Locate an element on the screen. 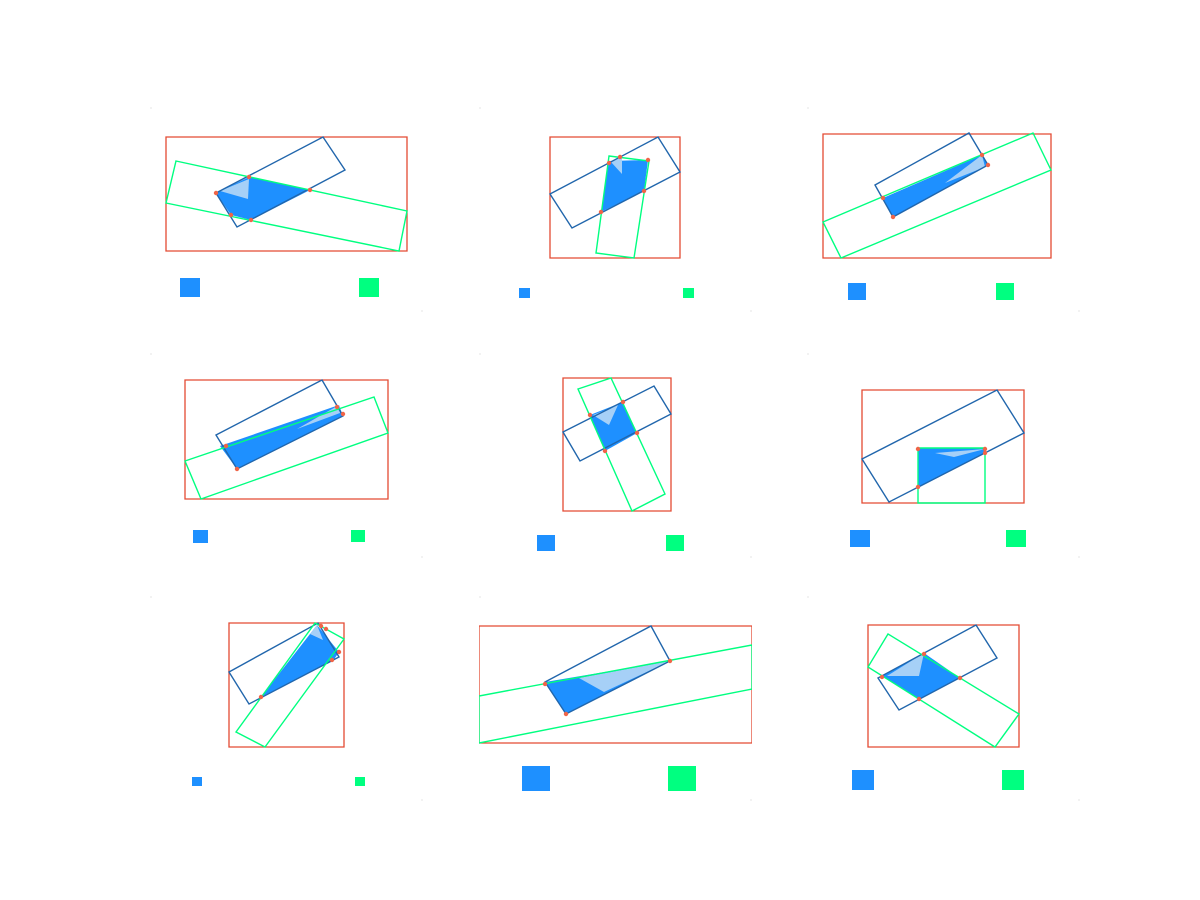 The image size is (1200, 900). panel-r1c2 is located at coordinates (615, 209).